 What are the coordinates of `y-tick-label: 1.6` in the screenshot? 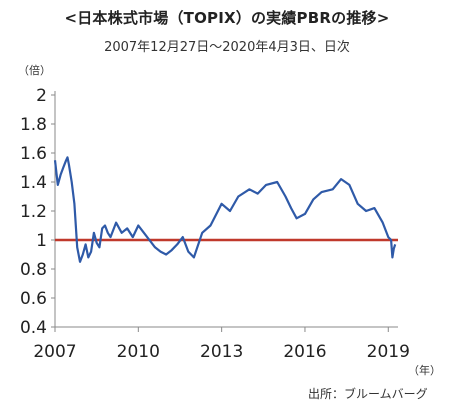 It's located at (33, 154).